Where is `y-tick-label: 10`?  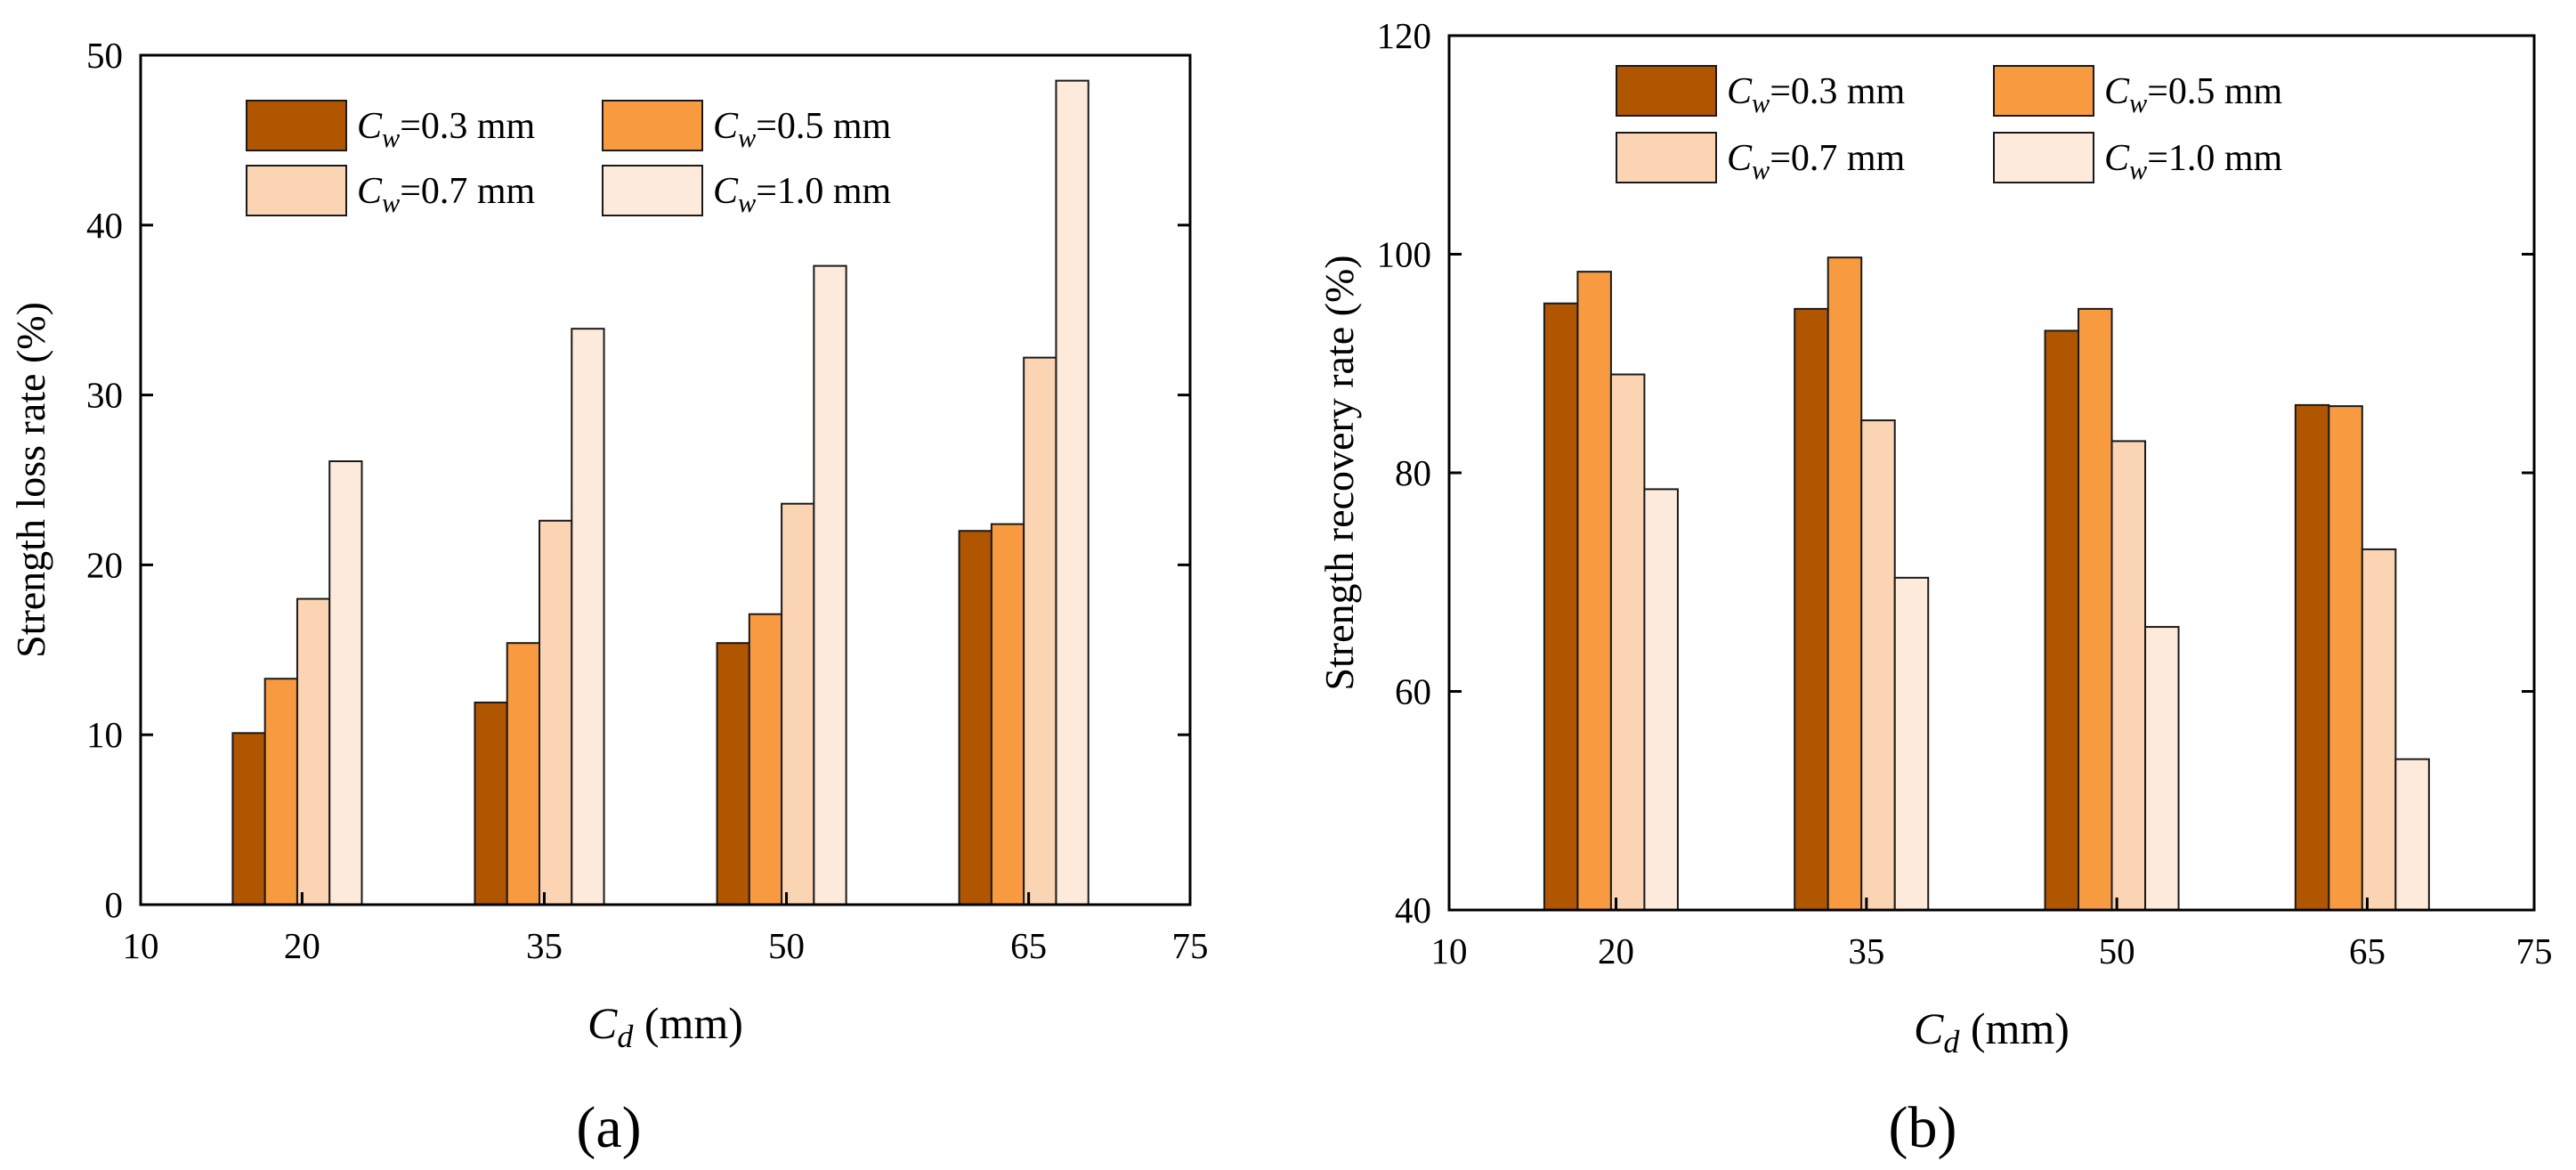
y-tick-label: 10 is located at coordinates (105, 734).